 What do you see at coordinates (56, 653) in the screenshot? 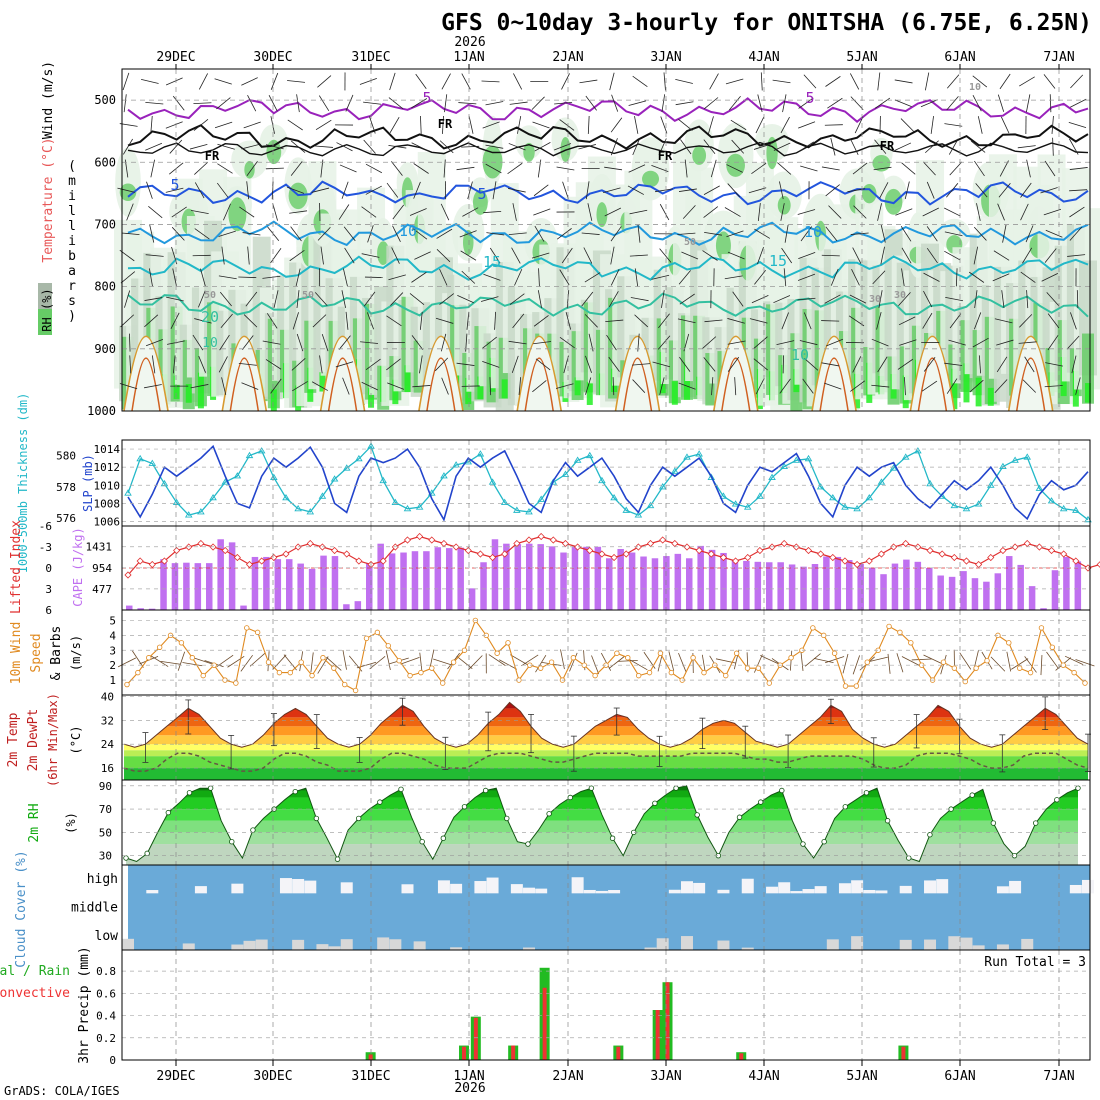
I see `wind-axis-label: & Barbs` at bounding box center [56, 653].